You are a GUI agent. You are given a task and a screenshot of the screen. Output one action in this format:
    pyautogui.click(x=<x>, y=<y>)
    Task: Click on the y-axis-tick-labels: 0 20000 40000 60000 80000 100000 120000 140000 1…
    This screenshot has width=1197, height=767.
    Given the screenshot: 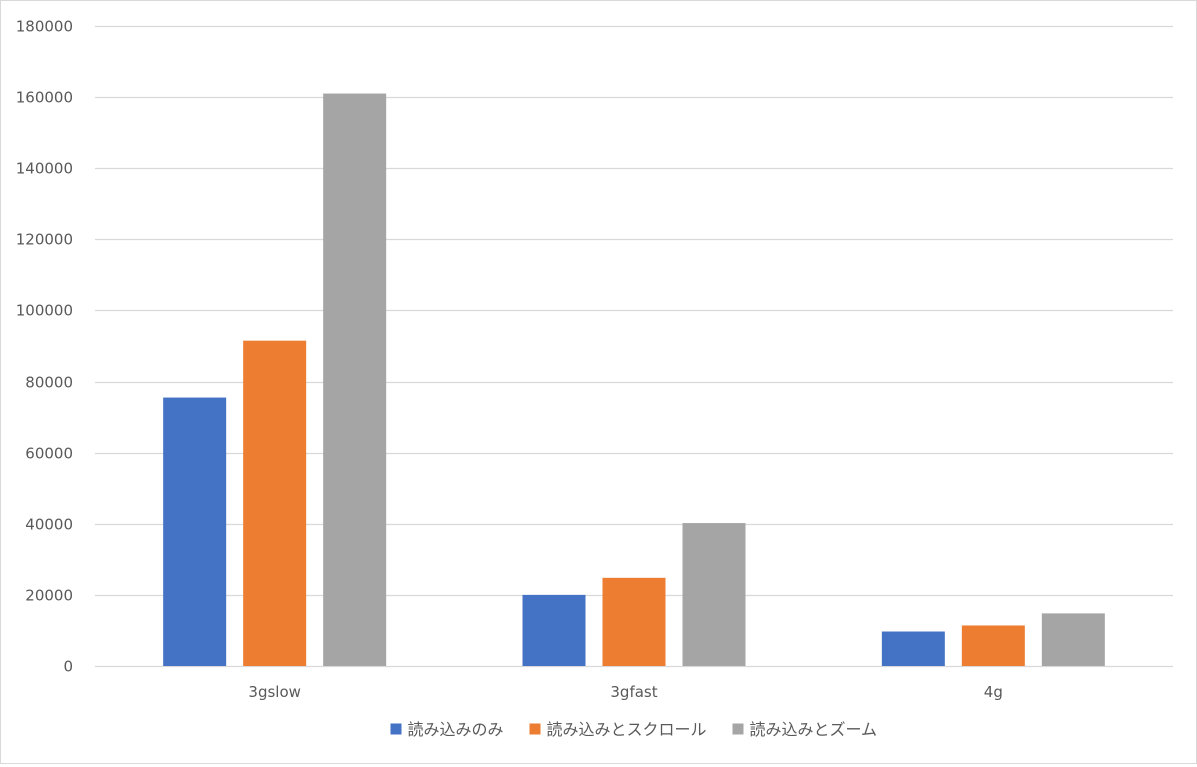 What is the action you would take?
    pyautogui.click(x=44, y=347)
    